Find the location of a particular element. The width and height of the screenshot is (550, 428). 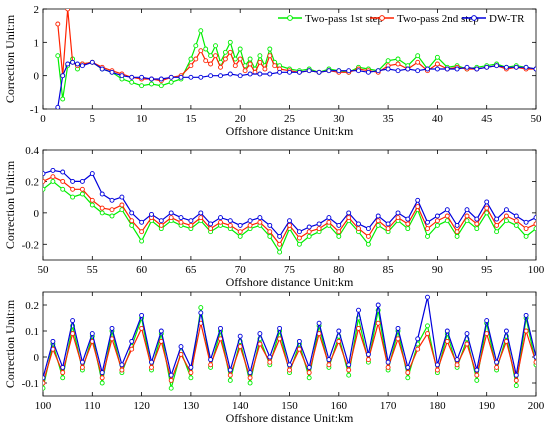

x-tick-label: 200 is located at coordinates (536, 406).